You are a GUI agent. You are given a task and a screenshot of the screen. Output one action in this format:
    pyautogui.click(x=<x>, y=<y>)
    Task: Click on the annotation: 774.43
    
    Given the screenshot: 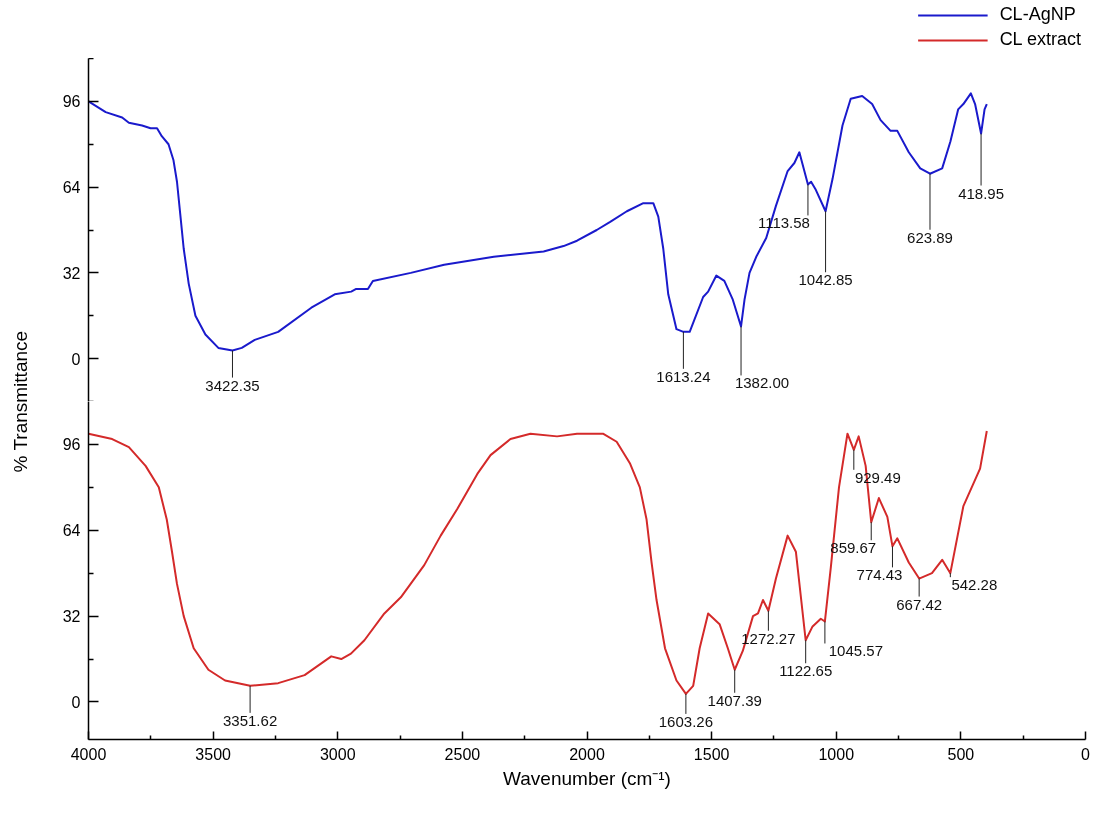 What is the action you would take?
    pyautogui.click(x=879, y=575)
    